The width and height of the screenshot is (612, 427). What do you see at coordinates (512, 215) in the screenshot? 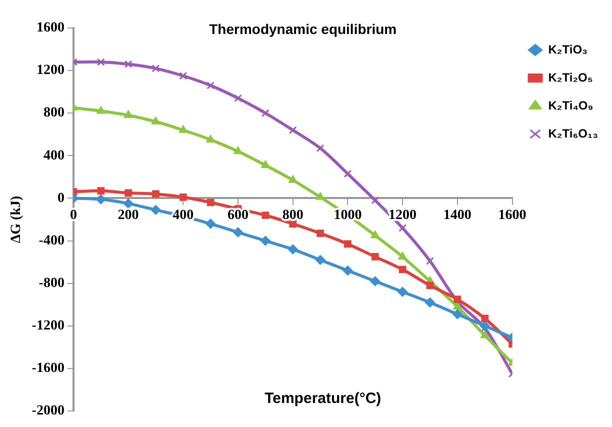
I see `x-tick-label: 1600` at bounding box center [512, 215].